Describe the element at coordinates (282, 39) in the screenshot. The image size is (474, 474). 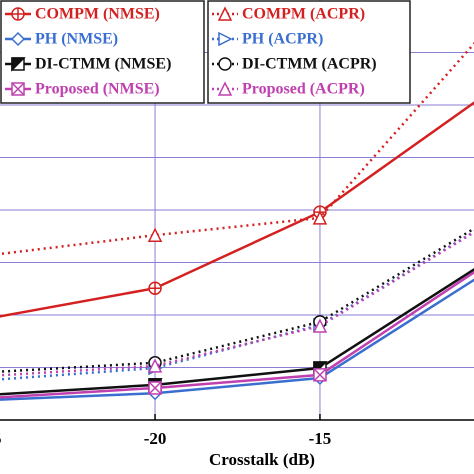
I see `legend-label: PH (ACPR)` at that location.